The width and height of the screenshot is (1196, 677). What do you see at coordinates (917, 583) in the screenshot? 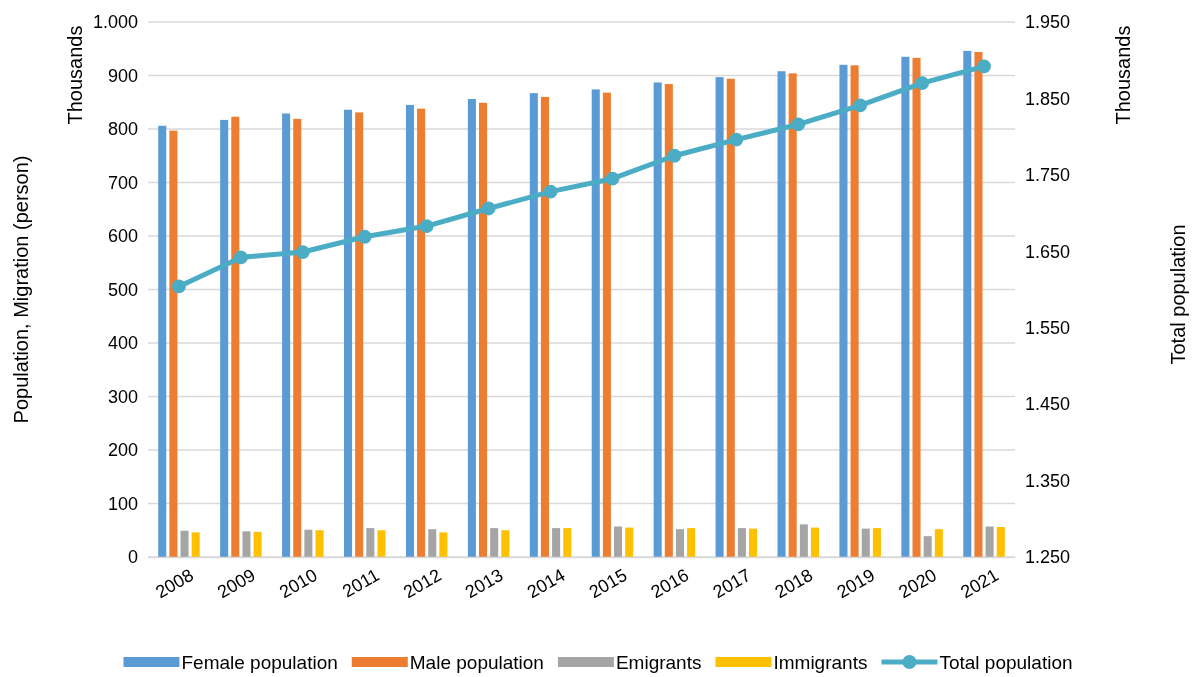
I see `x-tick-label: 2020` at bounding box center [917, 583].